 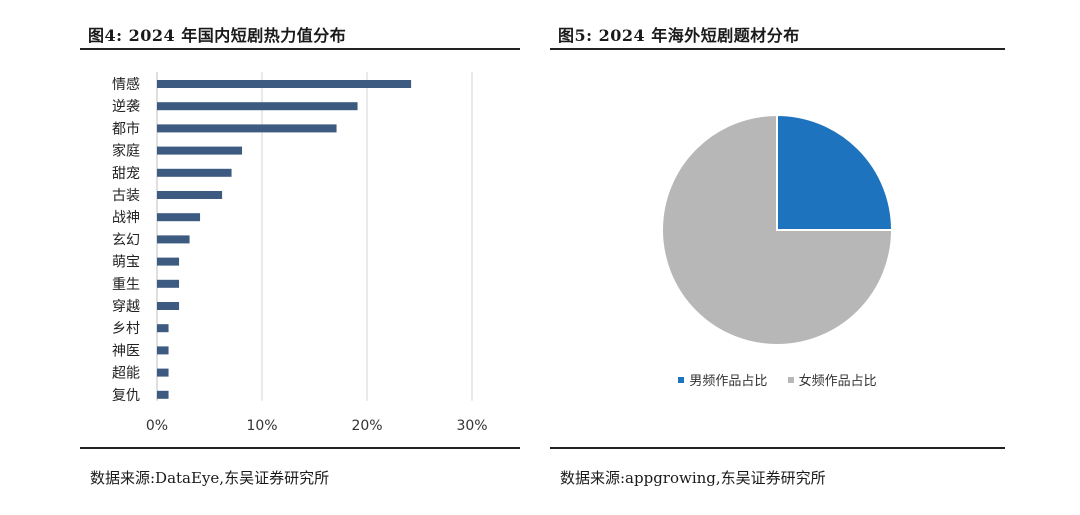 What do you see at coordinates (126, 196) in the screenshot?
I see `category-label: 古装` at bounding box center [126, 196].